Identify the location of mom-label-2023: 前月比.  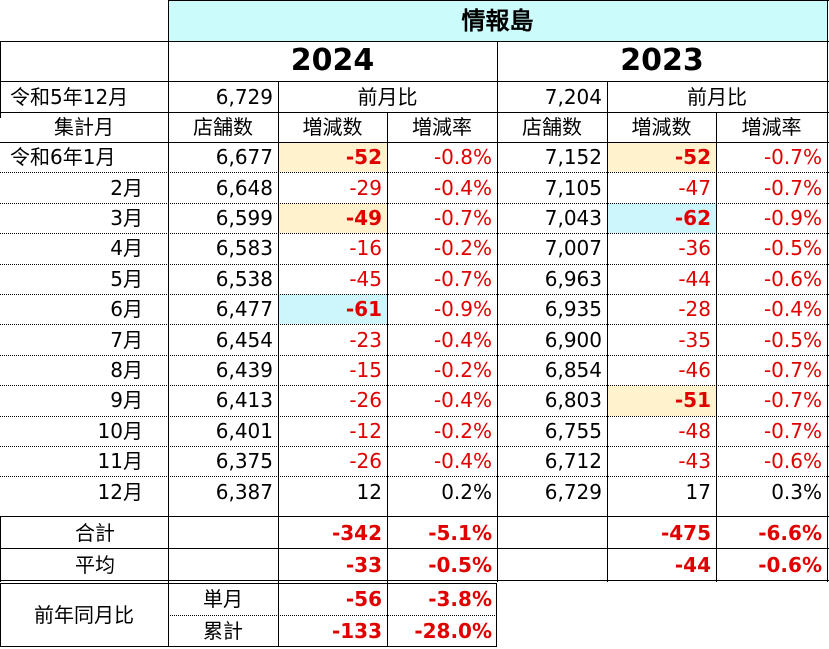
(717, 96).